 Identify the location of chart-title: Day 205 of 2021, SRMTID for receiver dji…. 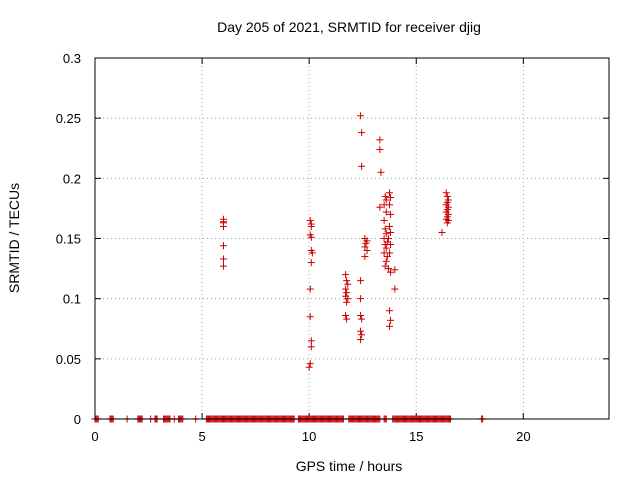
(349, 27).